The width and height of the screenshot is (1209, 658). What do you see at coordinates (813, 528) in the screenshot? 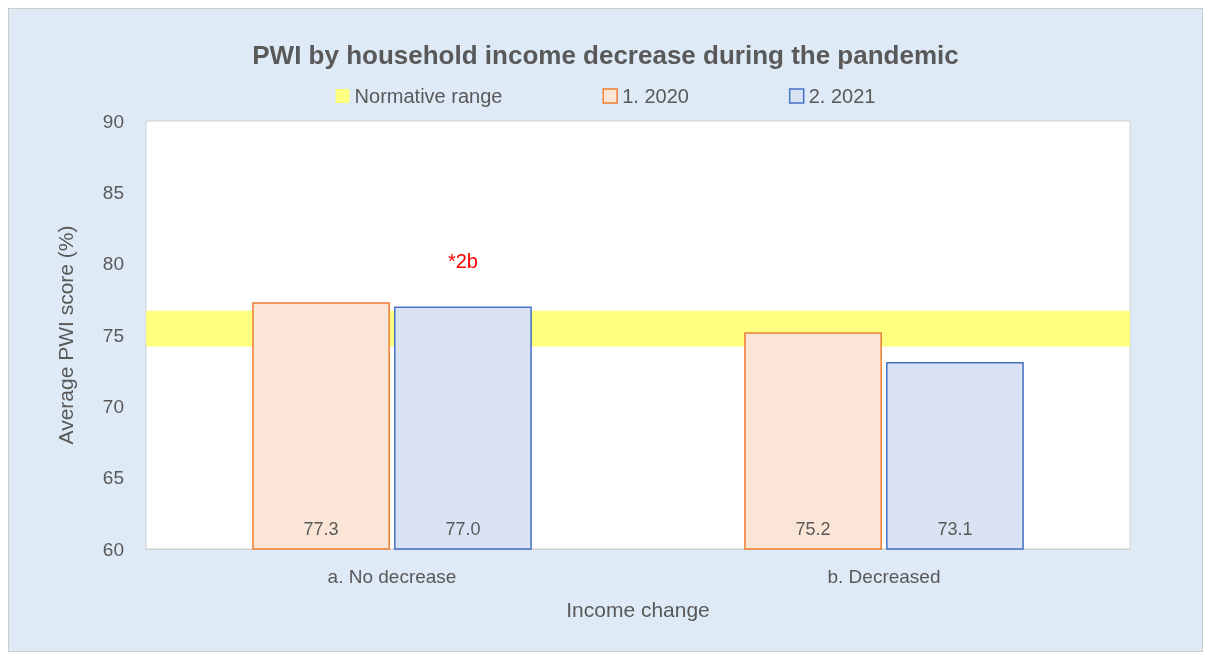
I see `data-label: 75.2` at bounding box center [813, 528].